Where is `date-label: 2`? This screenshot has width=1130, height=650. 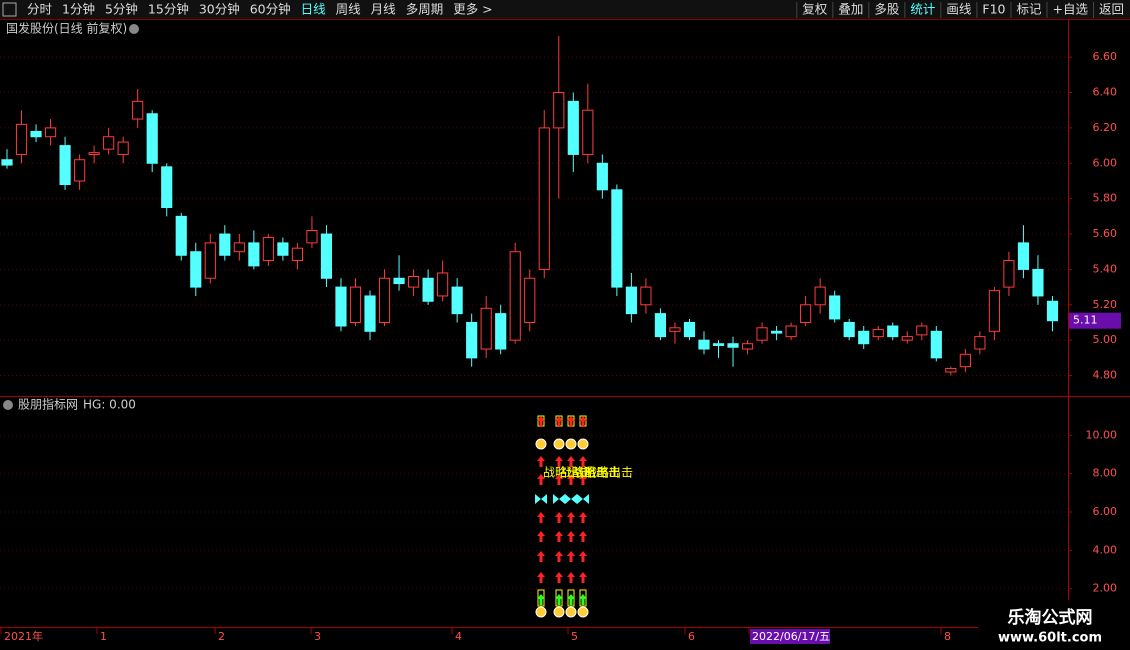 date-label: 2 is located at coordinates (221, 636).